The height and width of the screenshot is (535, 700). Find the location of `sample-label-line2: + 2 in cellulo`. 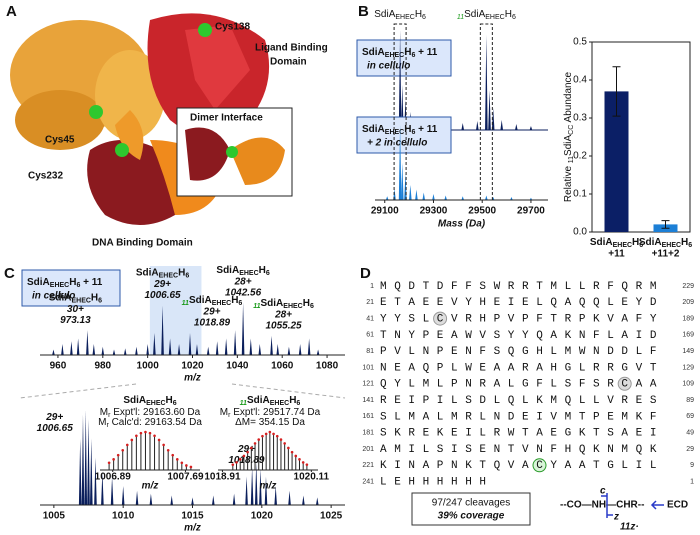

sample-label-line2: + 2 in cellulo is located at coordinates (397, 143).